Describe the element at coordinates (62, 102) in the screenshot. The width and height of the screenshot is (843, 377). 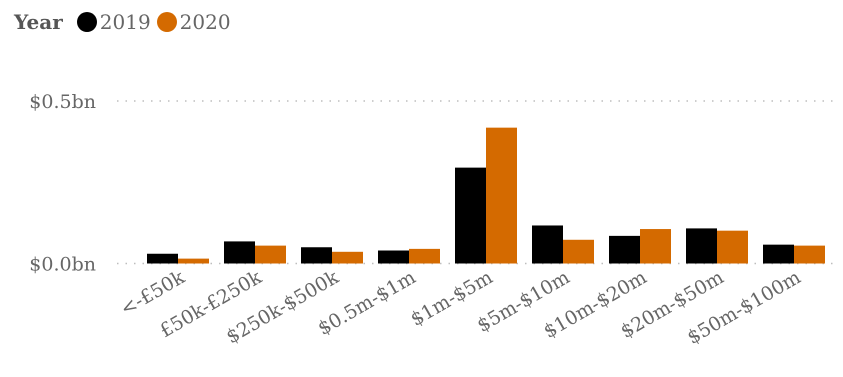
I see `y-tick-label-1: $0.5bn` at that location.